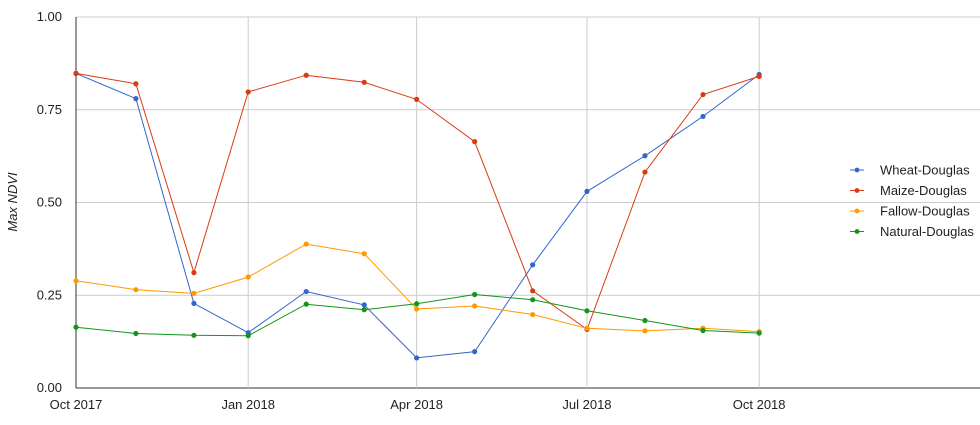 The image size is (980, 425). I want to click on x-tick-label: Jul 2018, so click(586, 404).